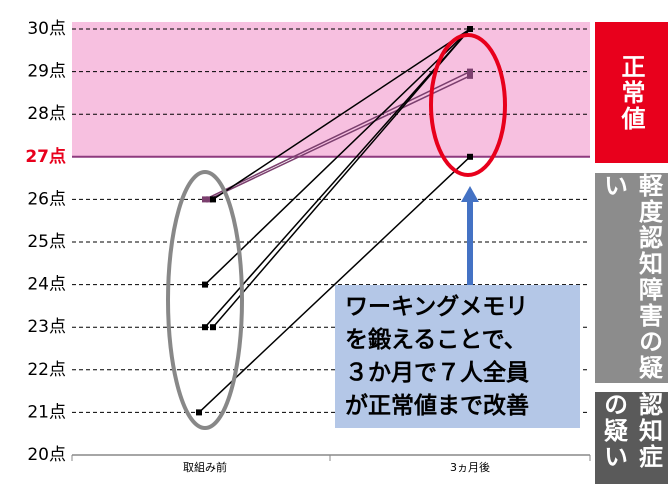 This screenshot has height=492, width=670. Describe the element at coordinates (437, 373) in the screenshot. I see `annotation-line: ３か月で７人全員` at that location.